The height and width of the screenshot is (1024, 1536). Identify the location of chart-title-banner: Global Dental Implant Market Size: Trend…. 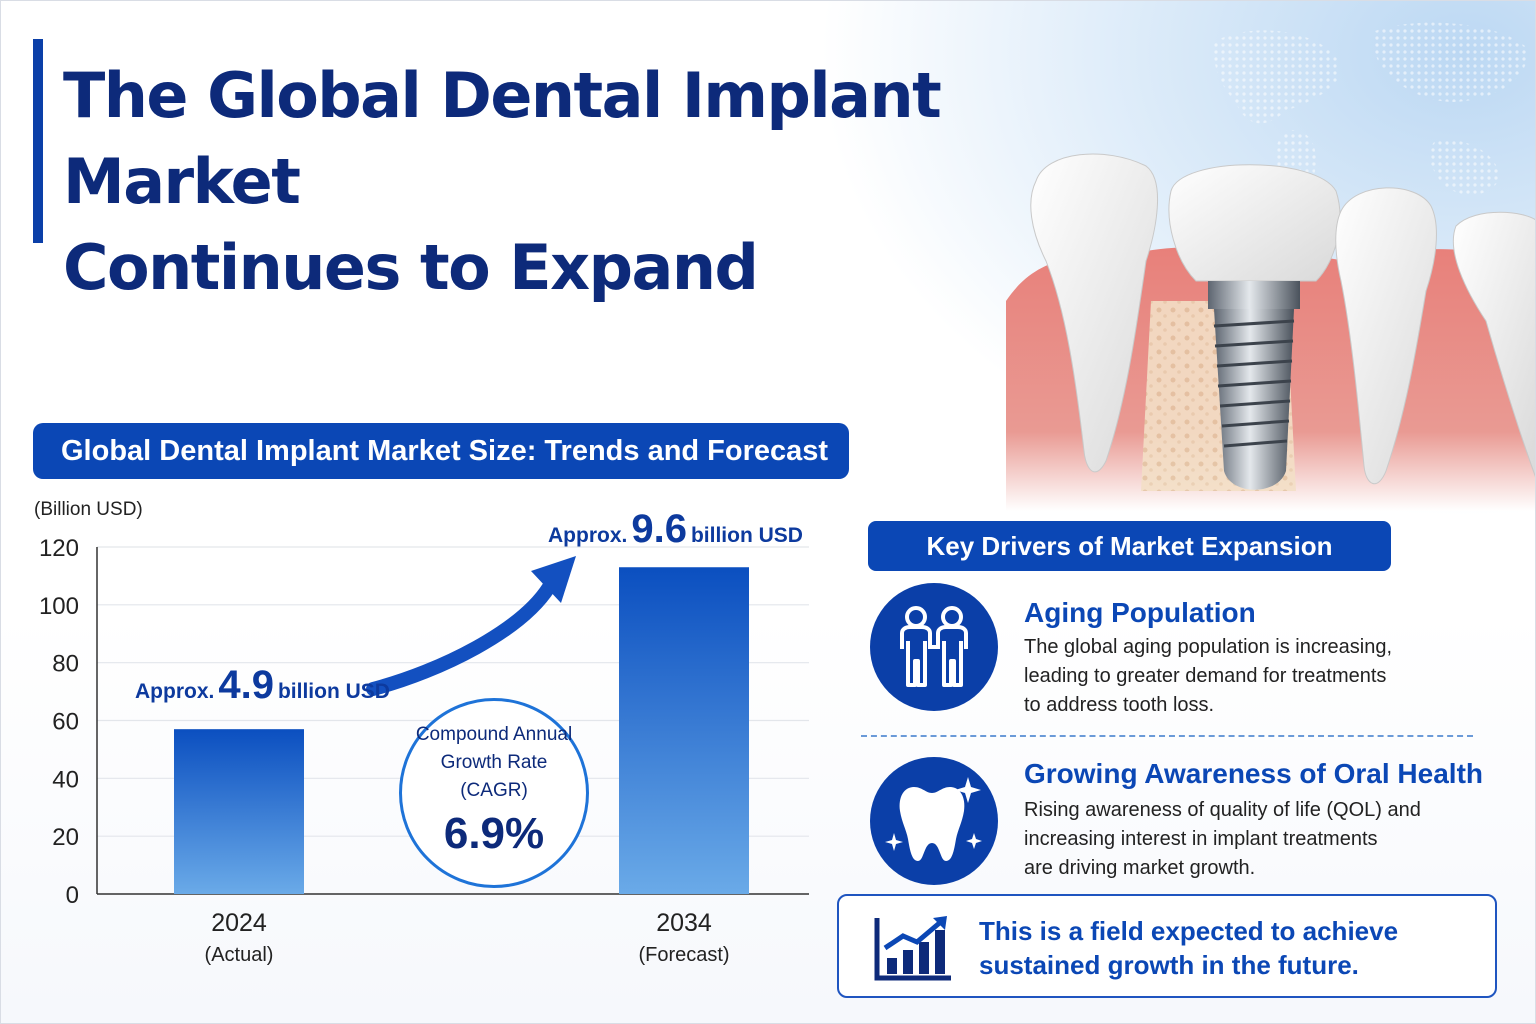
(441, 451).